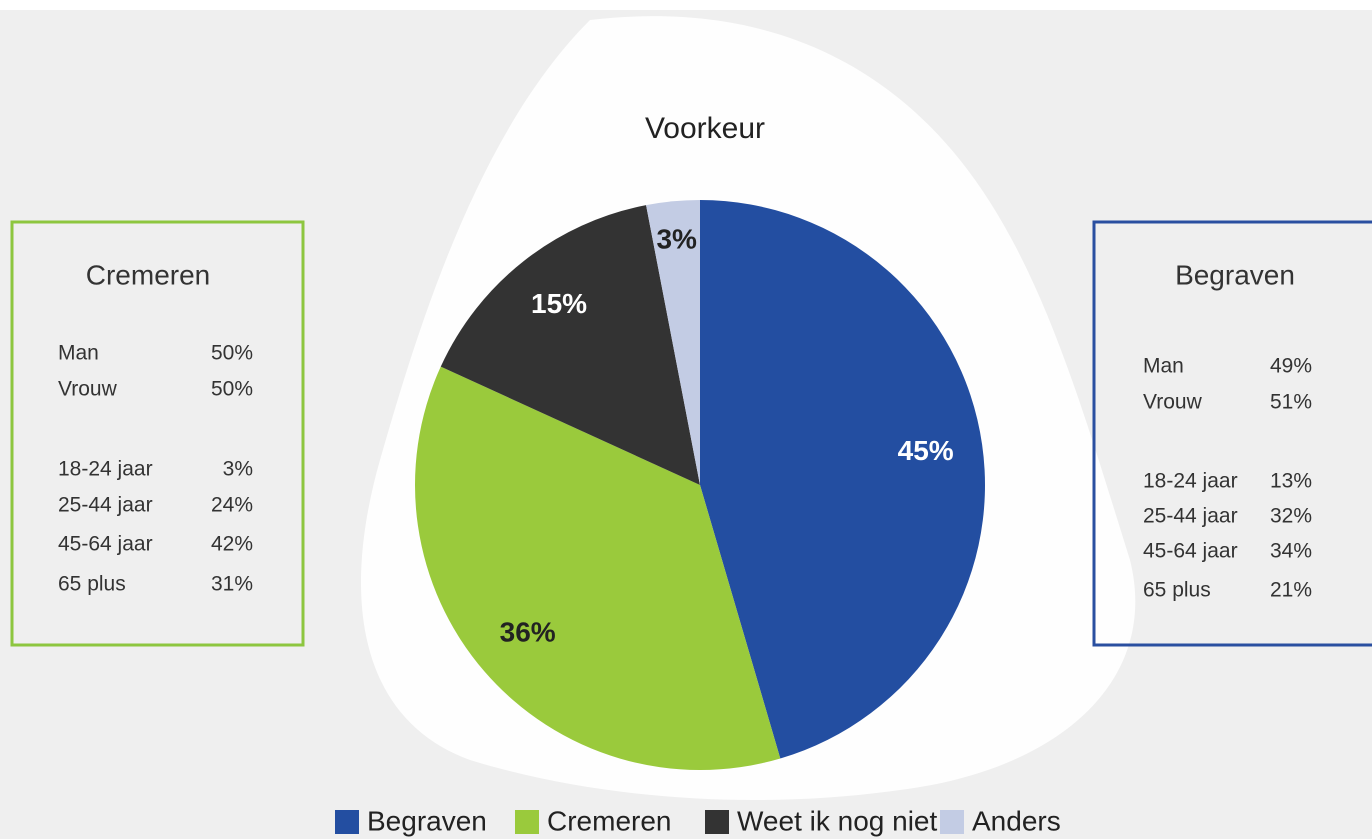 The width and height of the screenshot is (1372, 839). Describe the element at coordinates (232, 505) in the screenshot. I see `row-value: 24%` at that location.